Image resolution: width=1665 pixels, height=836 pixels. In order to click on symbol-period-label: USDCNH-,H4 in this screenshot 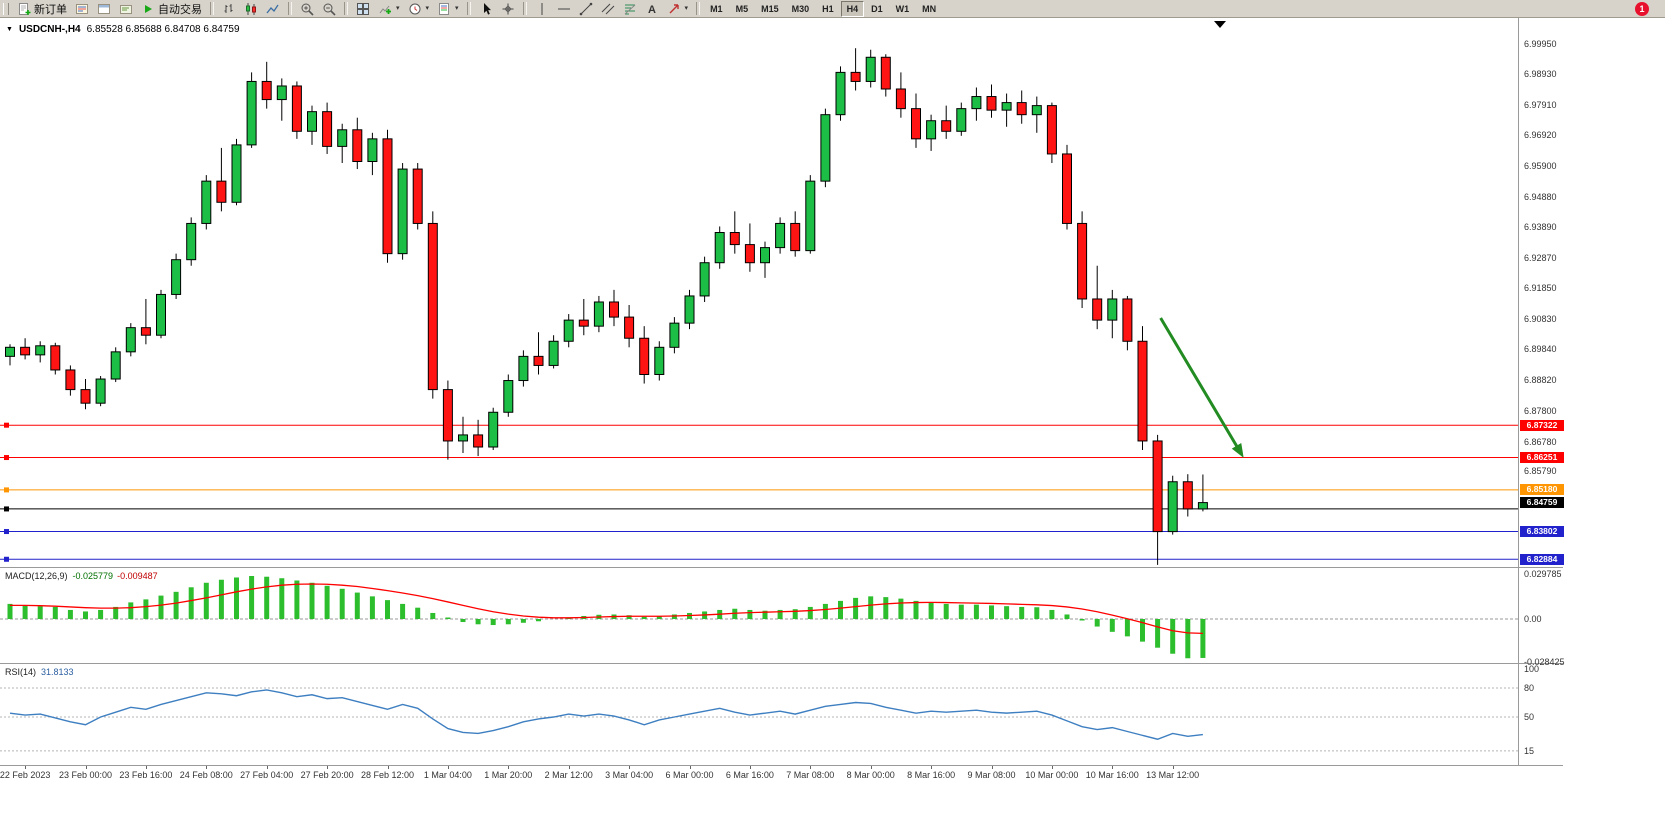, I will do `click(49, 29)`.